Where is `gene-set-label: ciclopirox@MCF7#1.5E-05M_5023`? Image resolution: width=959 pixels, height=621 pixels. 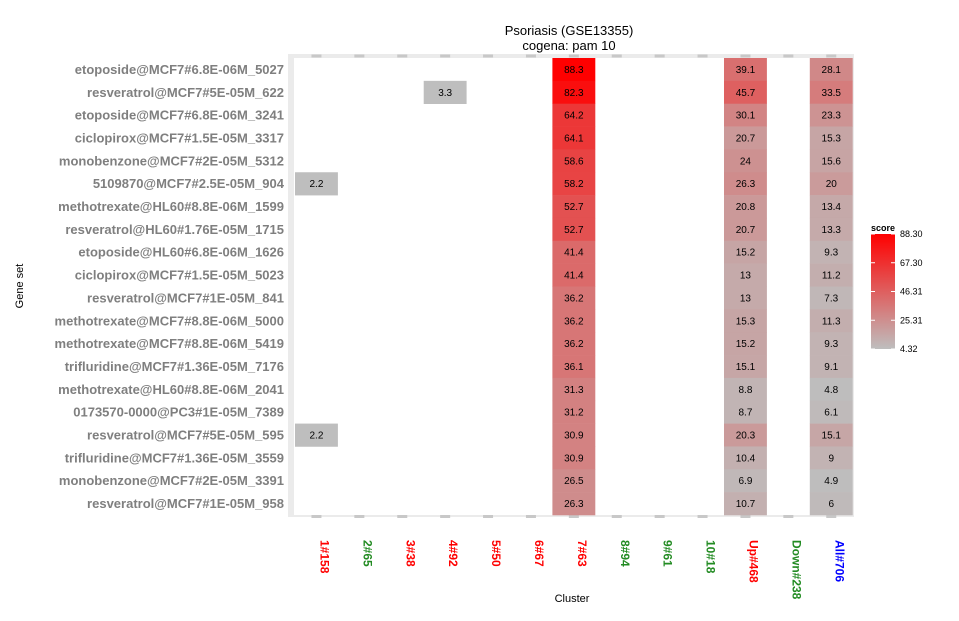
gene-set-label: ciclopirox@MCF7#1.5E-05M_5023 is located at coordinates (179, 275).